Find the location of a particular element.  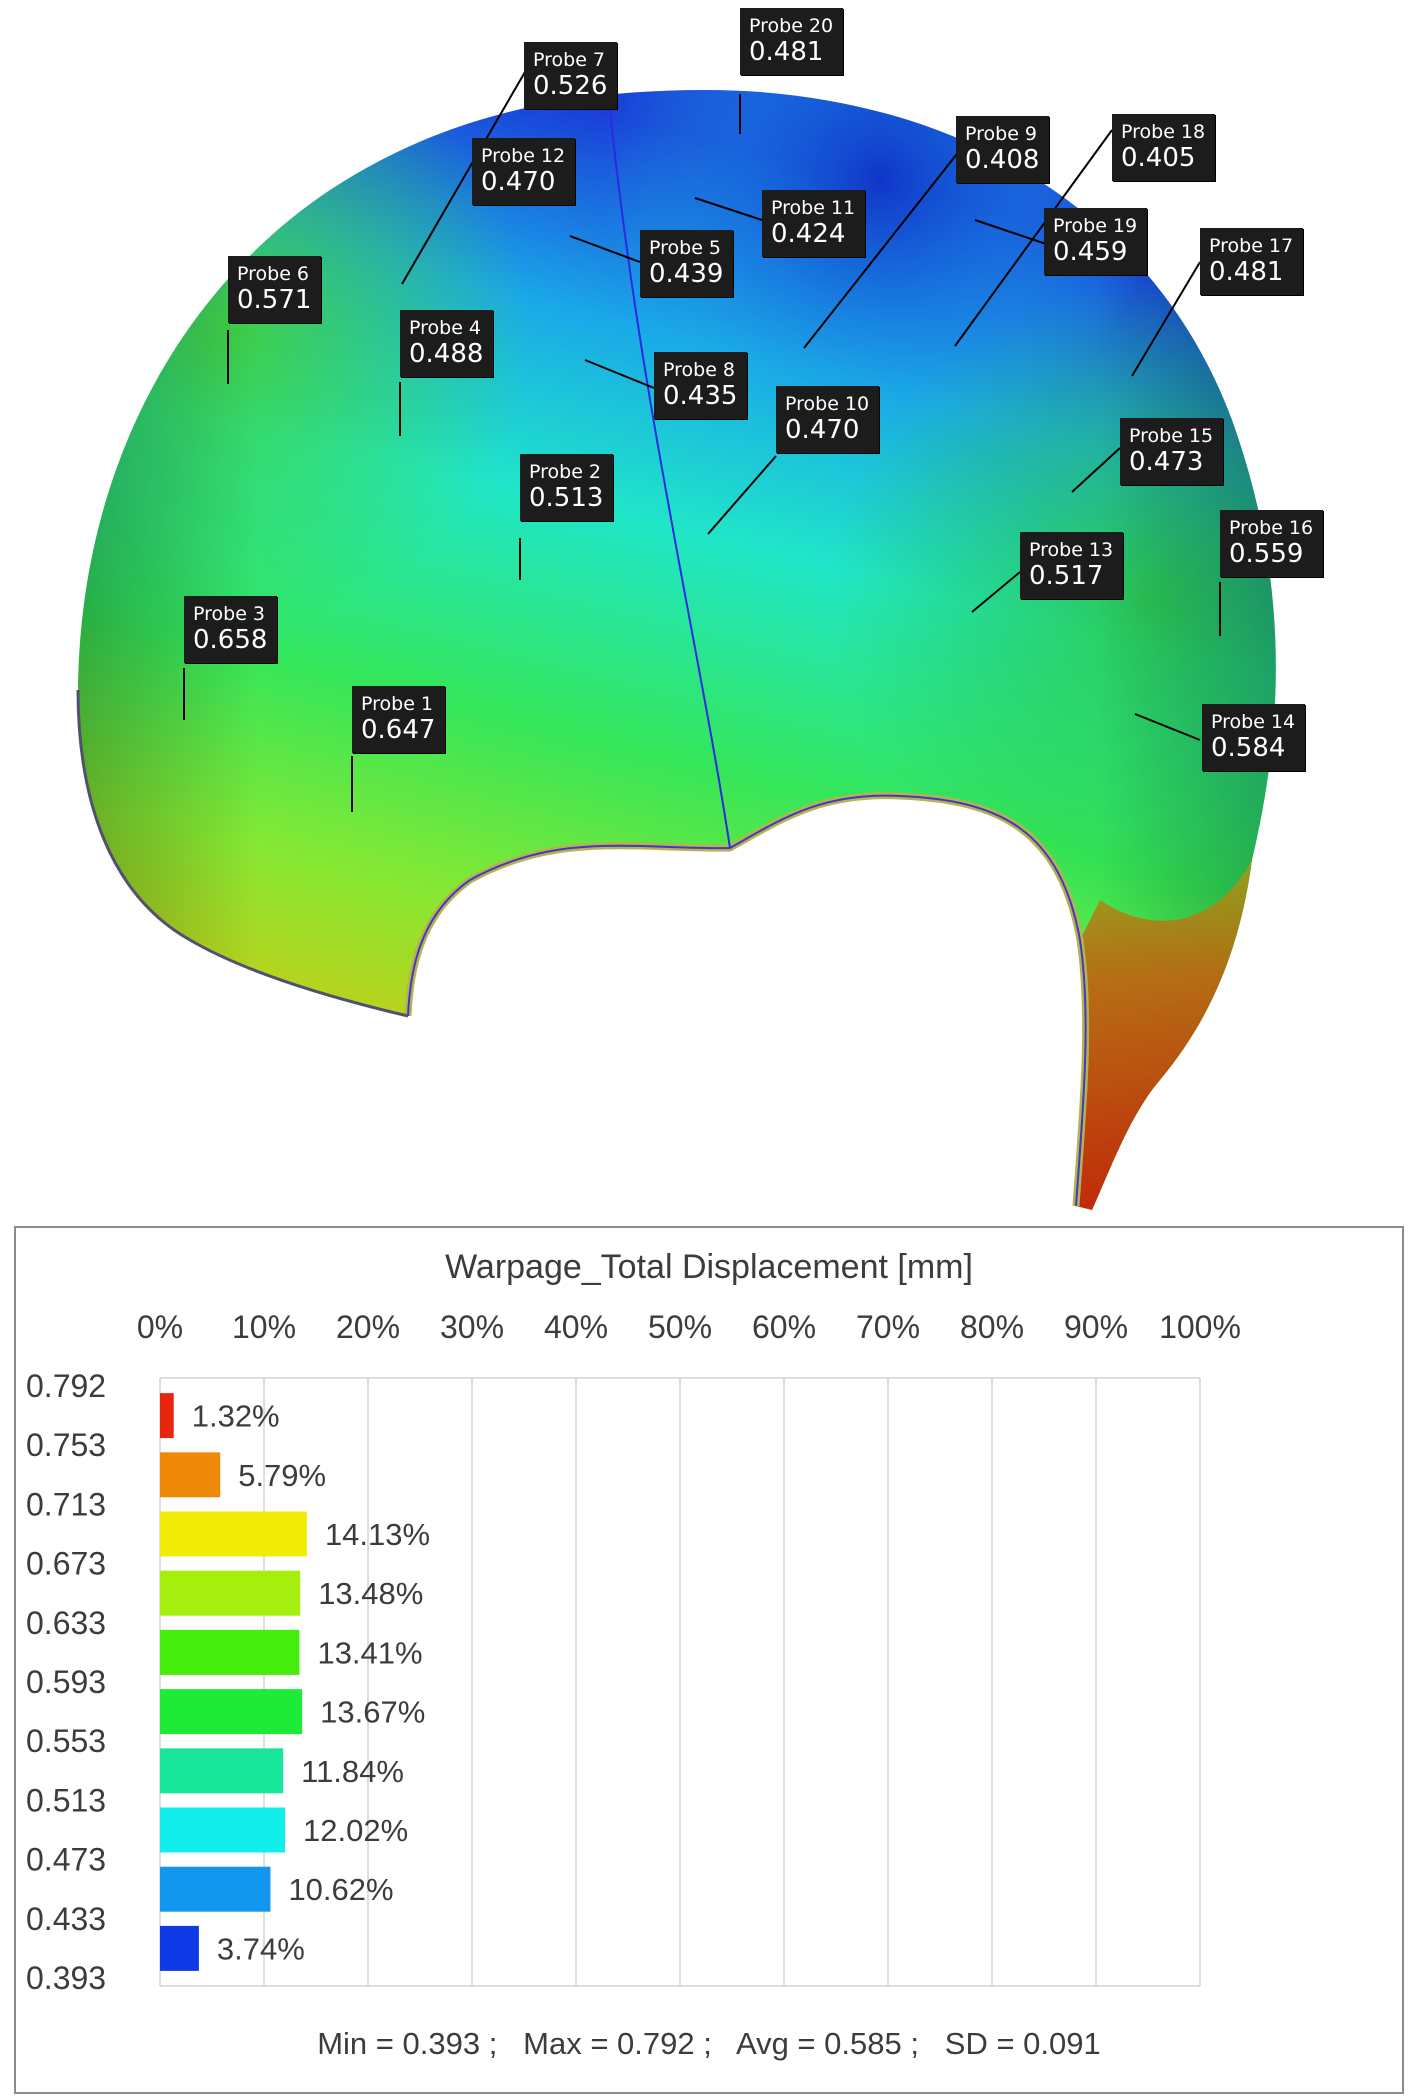

probe-label-16: Probe 16 0.559 is located at coordinates (1272, 543).